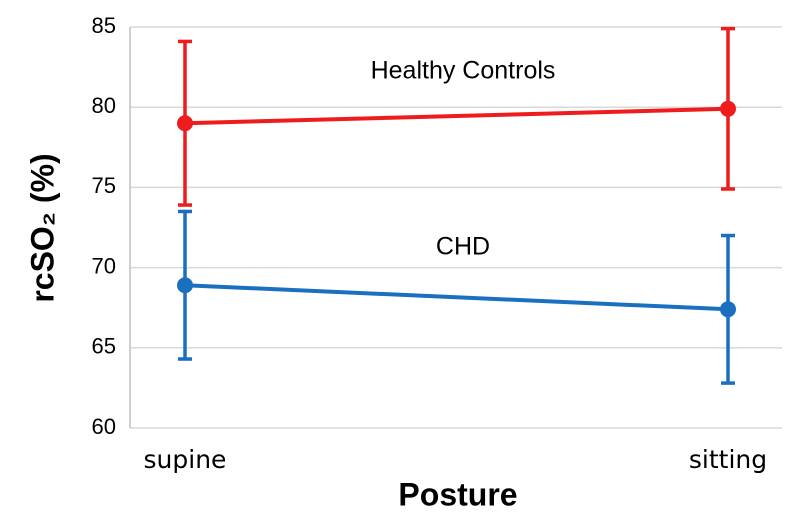 This screenshot has width=788, height=514. What do you see at coordinates (463, 247) in the screenshot?
I see `series-label: CHD` at bounding box center [463, 247].